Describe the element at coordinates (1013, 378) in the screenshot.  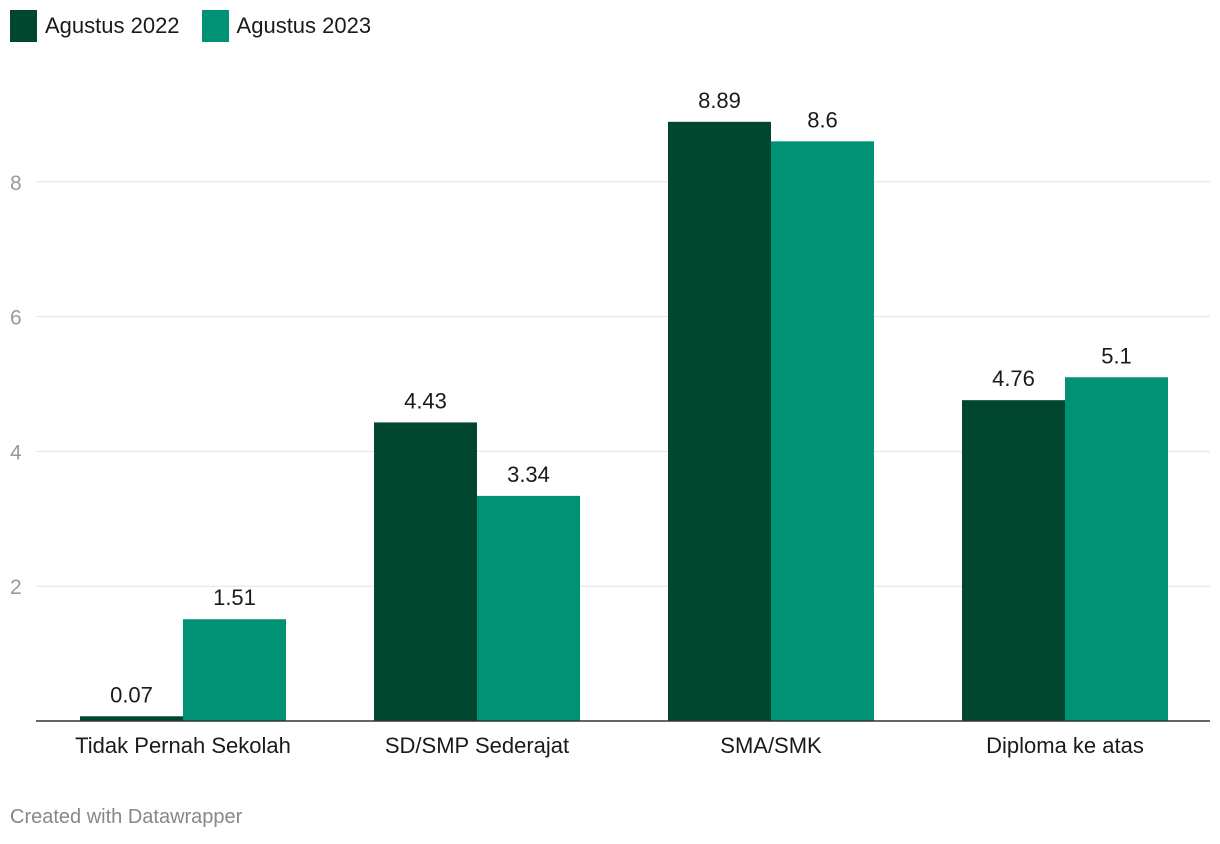
I see `value-label-2022-3: 4.76` at that location.